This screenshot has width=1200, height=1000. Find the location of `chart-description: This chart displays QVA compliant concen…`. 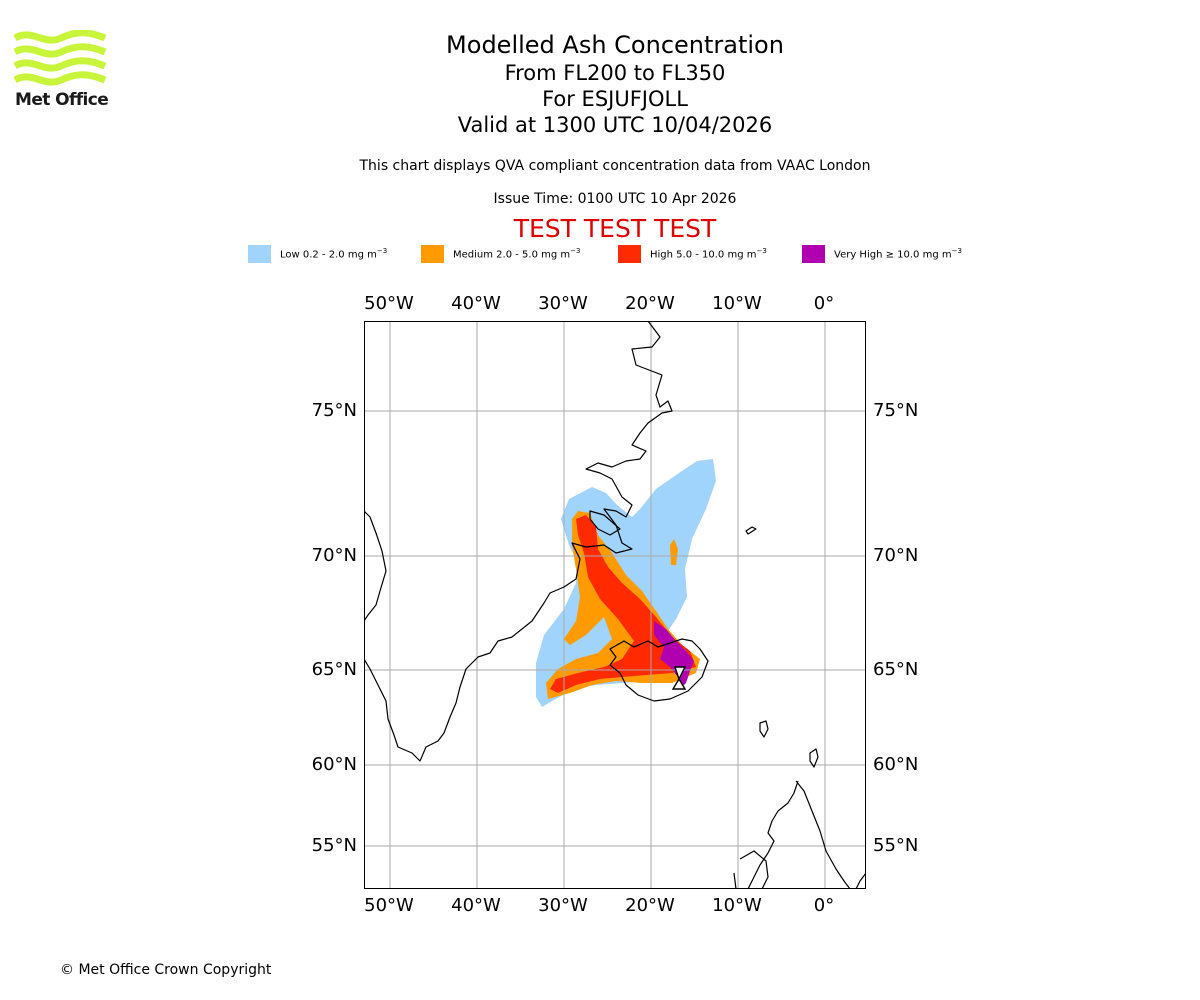

chart-description: This chart displays QVA compliant concen… is located at coordinates (615, 166).